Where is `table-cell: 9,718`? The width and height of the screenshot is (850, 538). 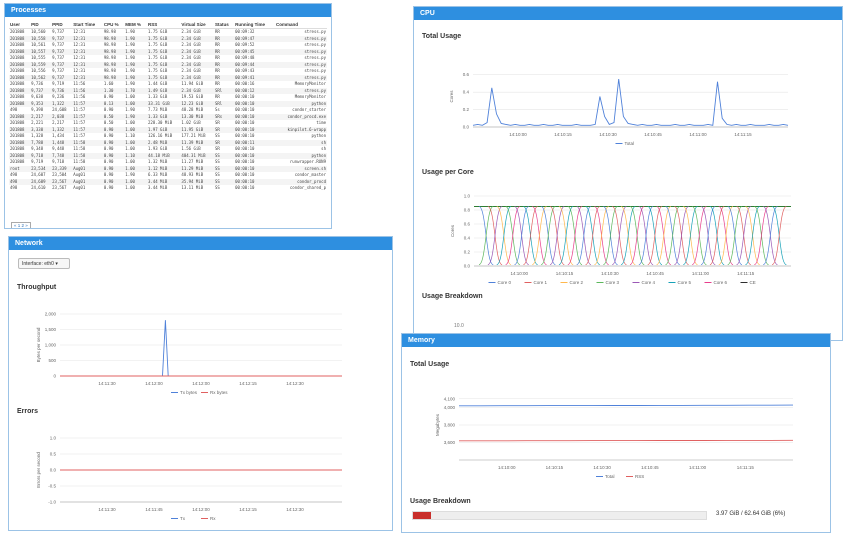
table-cell: 9,718 is located at coordinates (41, 155).